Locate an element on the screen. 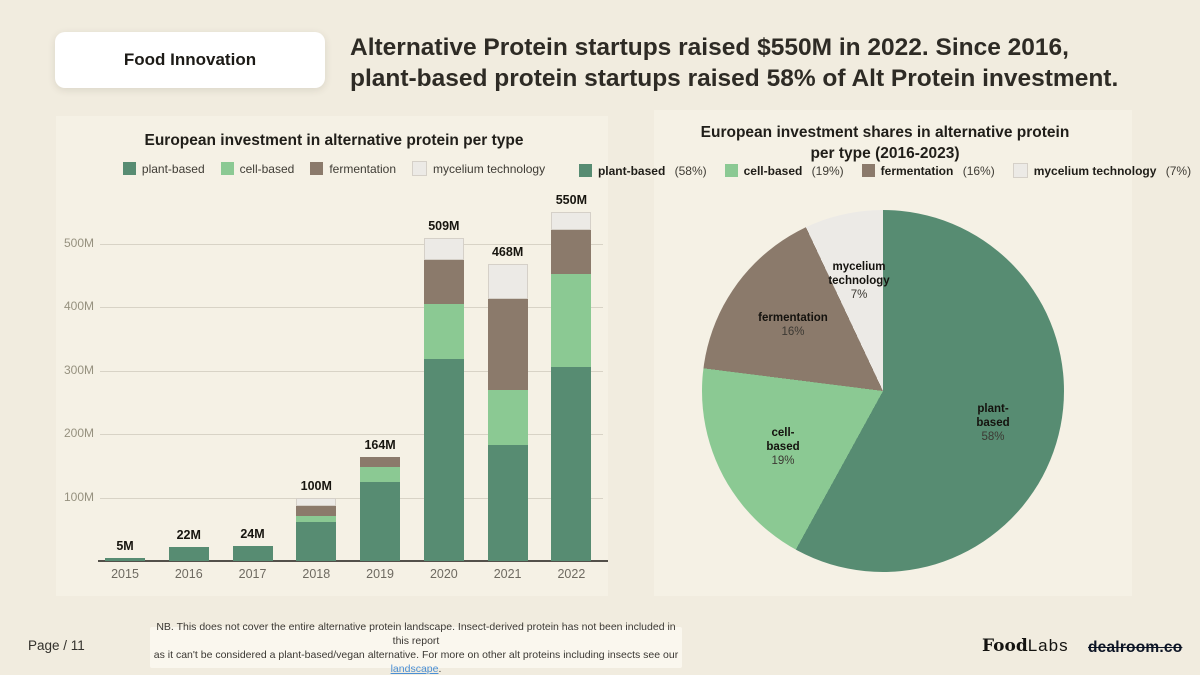 The image size is (1200, 675). bar-total-label: 5M is located at coordinates (125, 545).